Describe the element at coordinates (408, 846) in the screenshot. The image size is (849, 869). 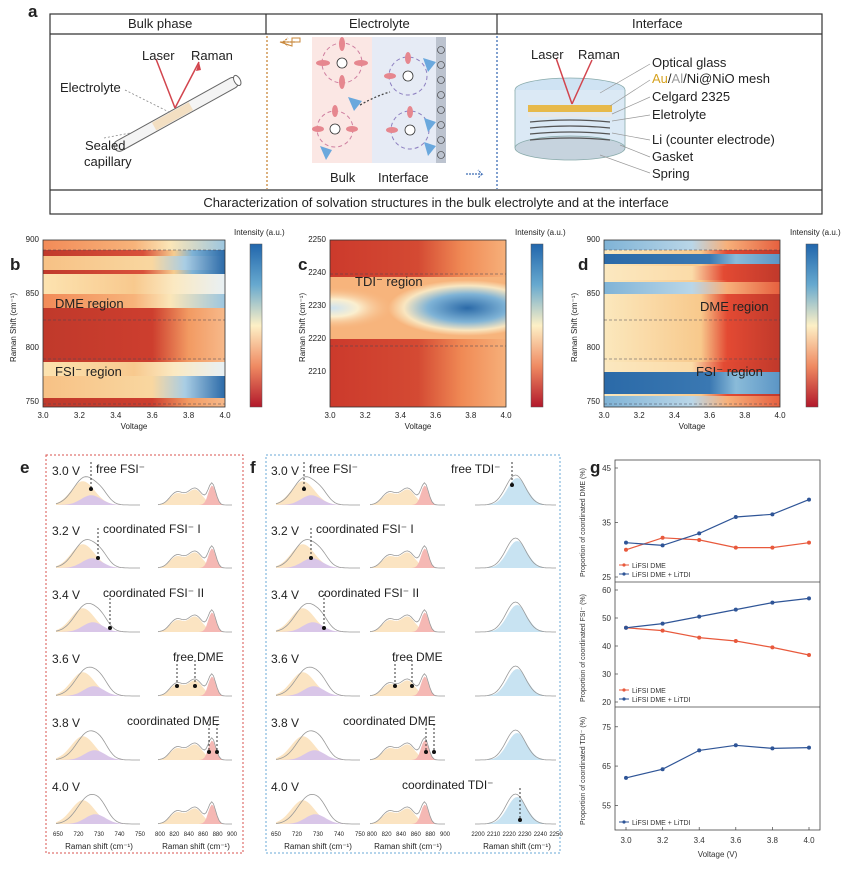
I see `f-x-title: Raman shift (cm⁻¹)` at that location.